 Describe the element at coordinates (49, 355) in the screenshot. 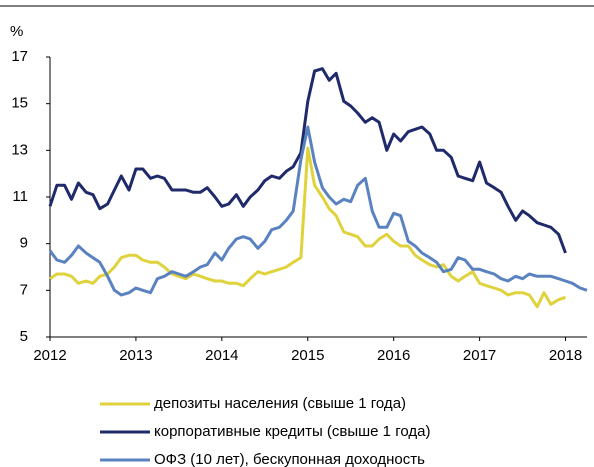

I see `x-tick-label: 2012` at that location.